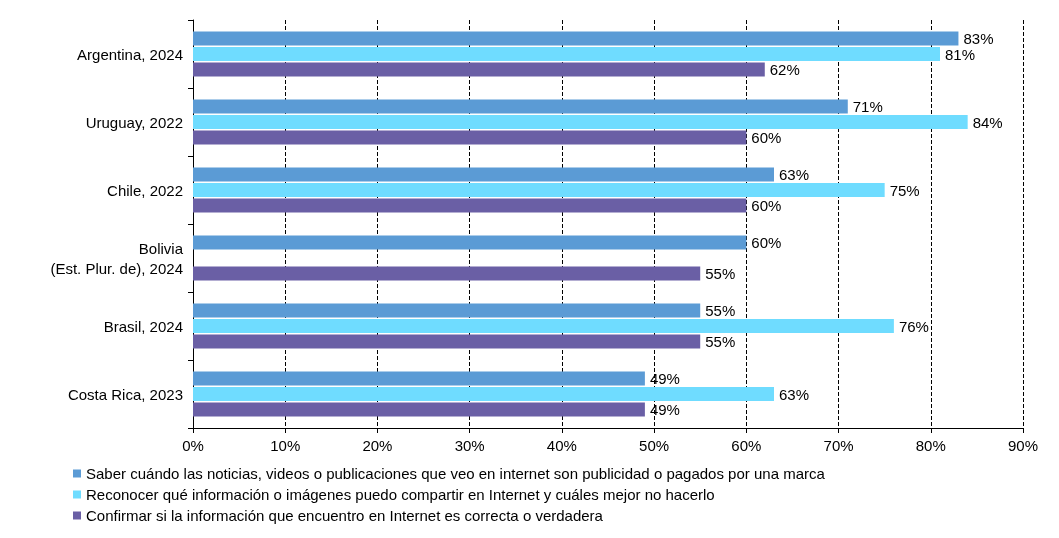 This screenshot has height=538, width=1059. Describe the element at coordinates (913, 326) in the screenshot. I see `data-label: 76%` at that location.